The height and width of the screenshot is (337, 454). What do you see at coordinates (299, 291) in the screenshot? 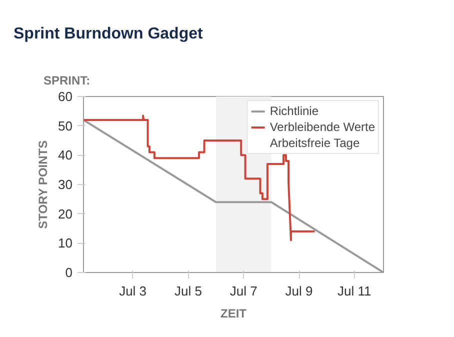
I see `x-tick-label: Jul 9` at bounding box center [299, 291].